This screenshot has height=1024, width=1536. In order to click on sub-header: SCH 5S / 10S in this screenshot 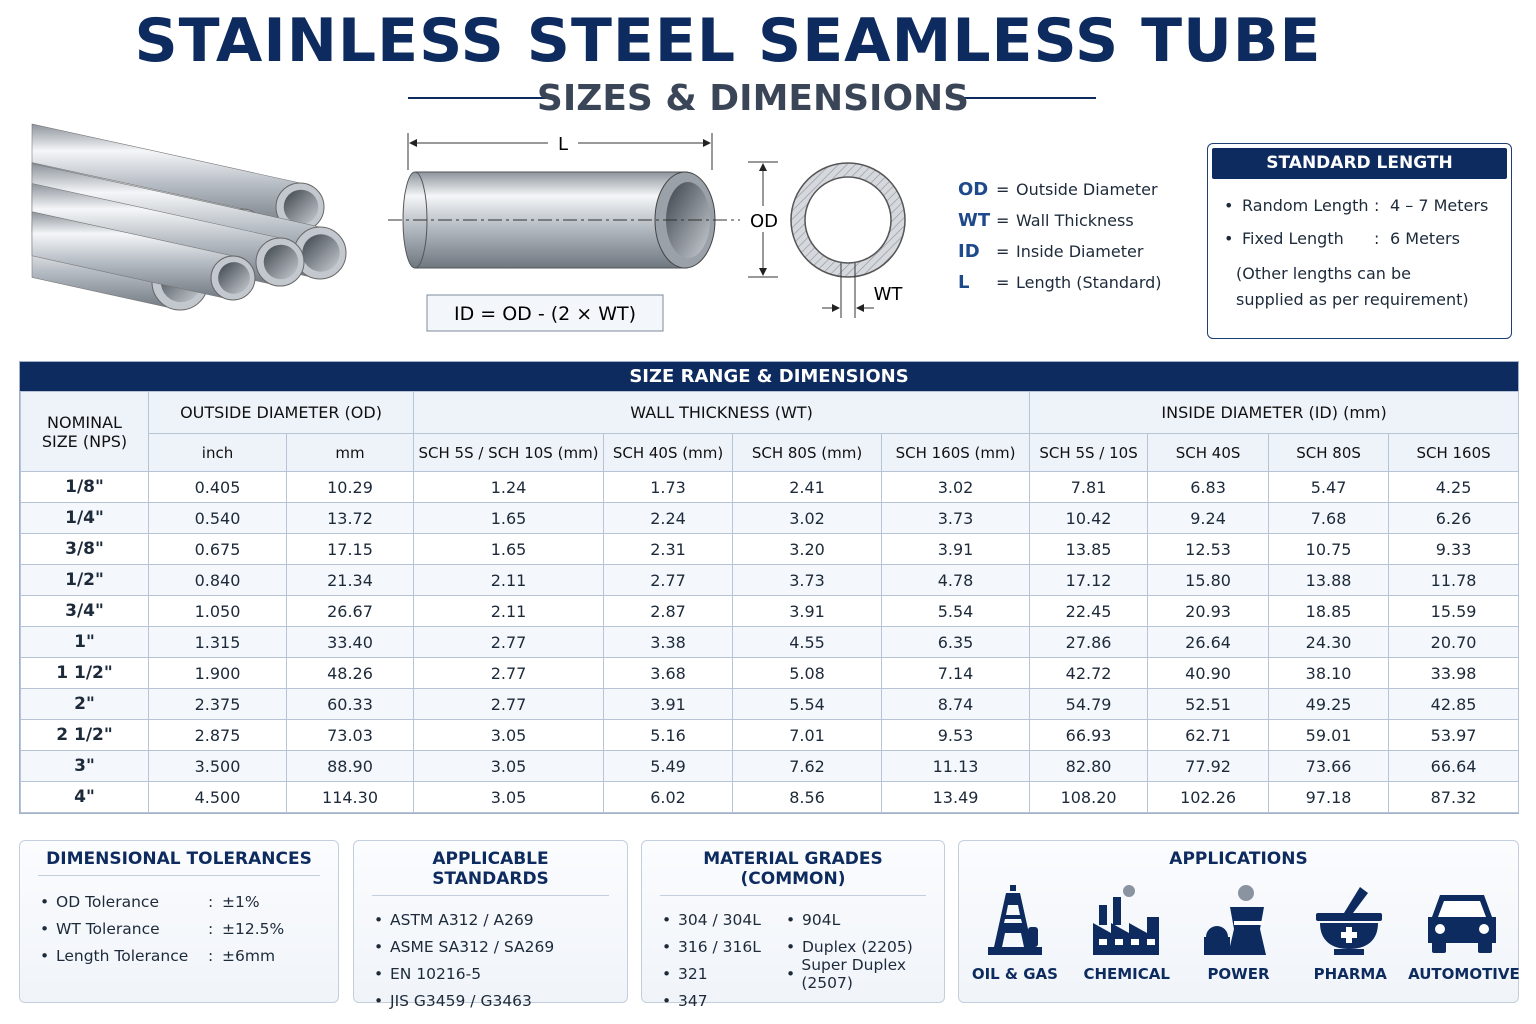, I will do `click(1089, 452)`.